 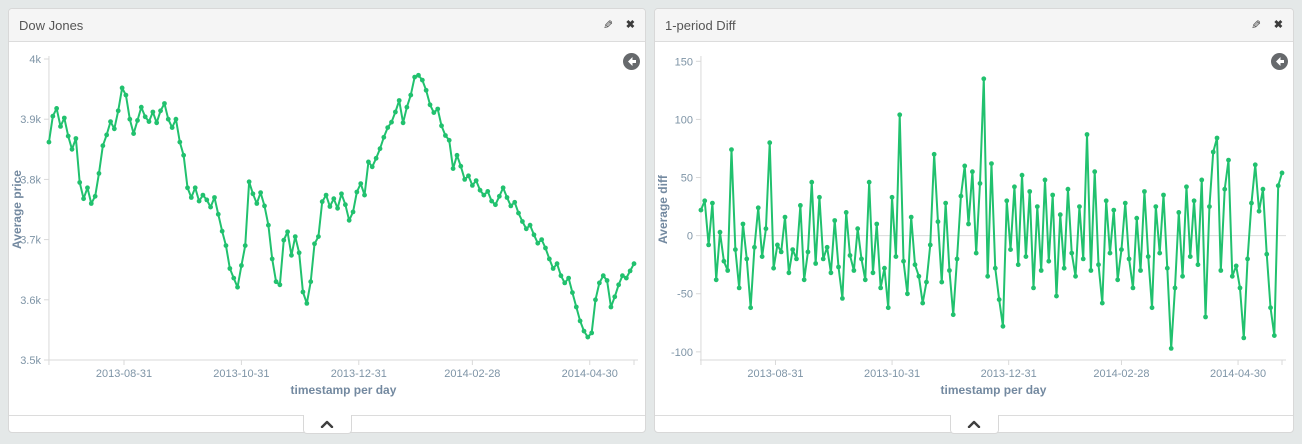 I want to click on panel-header: Dow Jones ✎ ✖, so click(x=327, y=25).